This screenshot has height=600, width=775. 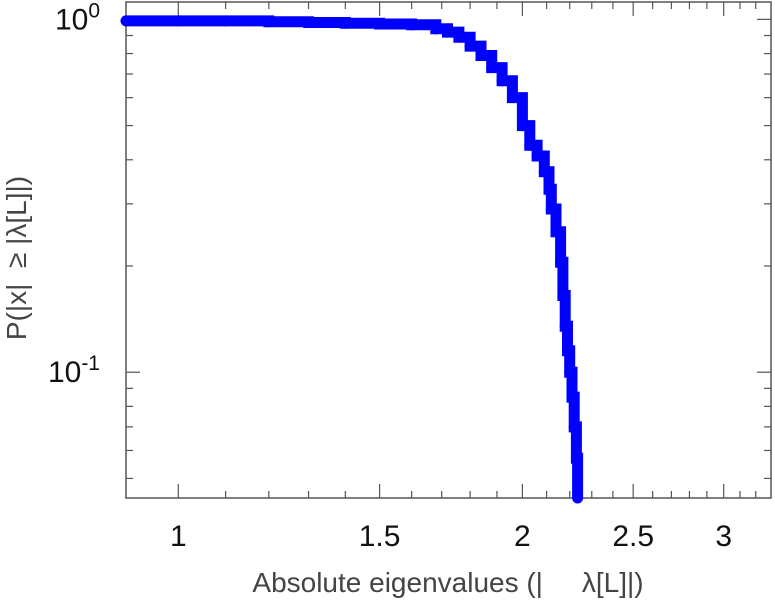 What do you see at coordinates (447, 582) in the screenshot?
I see `x-axis-title: Absolute eigenvalues (| λ[L]|)` at bounding box center [447, 582].